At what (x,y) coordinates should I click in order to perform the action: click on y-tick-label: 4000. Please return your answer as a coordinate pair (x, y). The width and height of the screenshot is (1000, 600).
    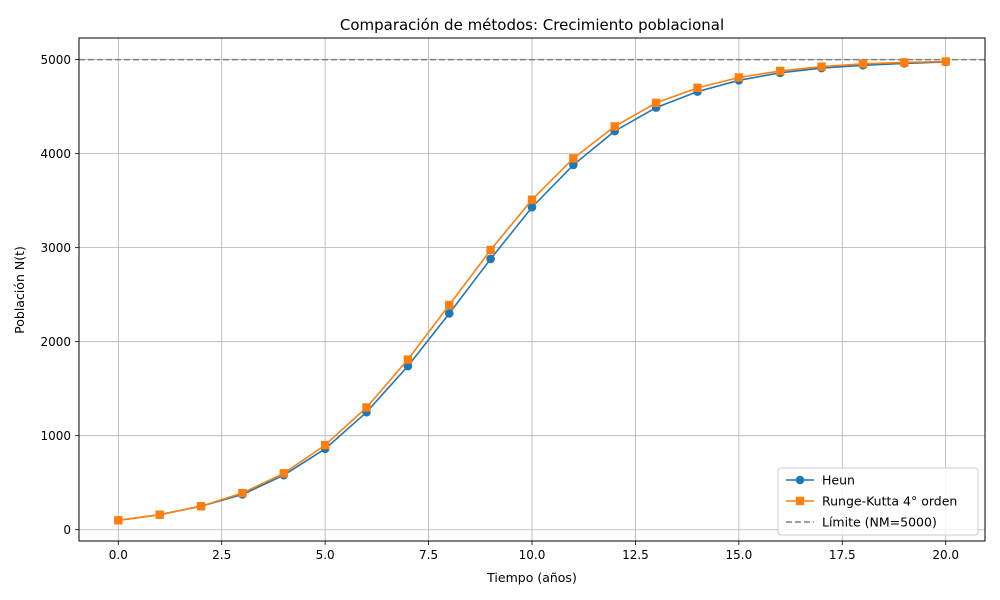
    Looking at the image, I should click on (55, 154).